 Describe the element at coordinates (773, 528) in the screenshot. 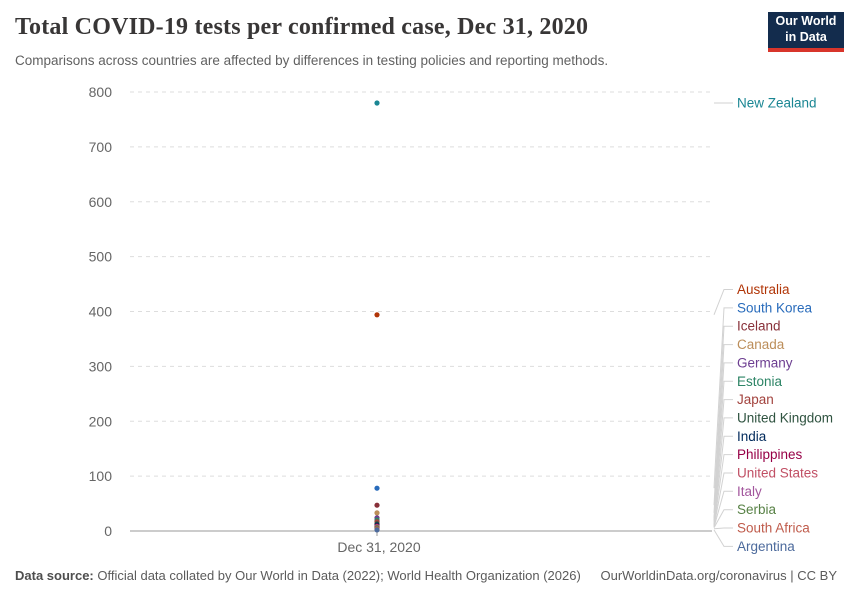

I see `series-label-south-africa: South Africa` at that location.